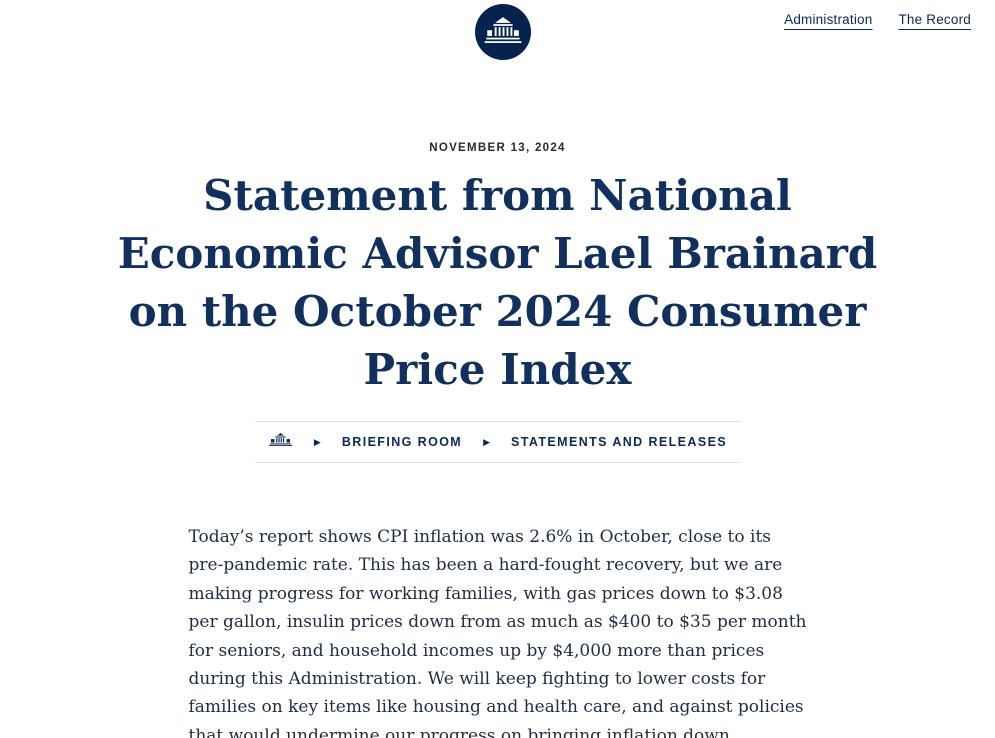 The height and width of the screenshot is (738, 995). What do you see at coordinates (497, 148) in the screenshot?
I see `article-date: NOVEMBER 13, 2024` at bounding box center [497, 148].